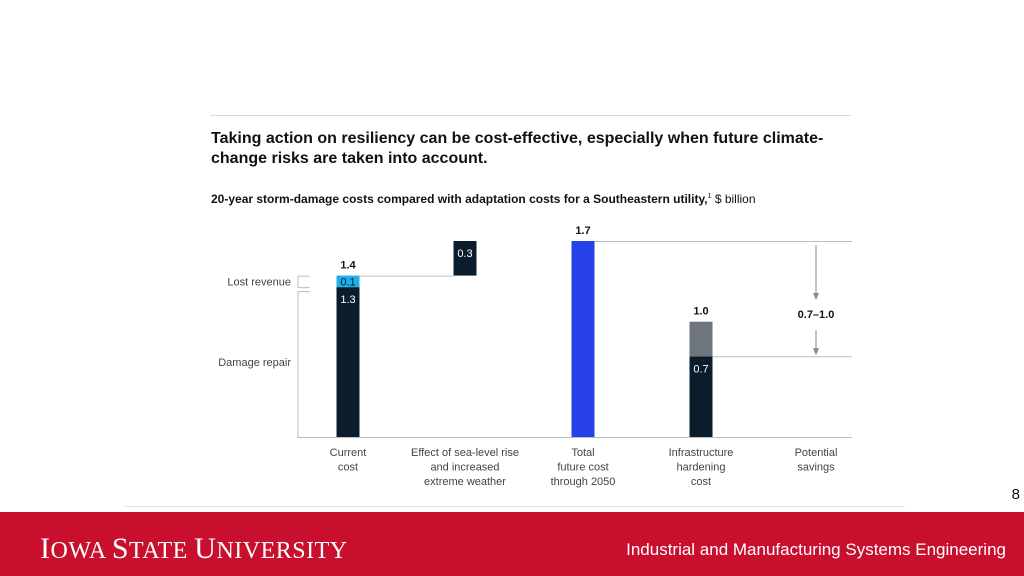  What do you see at coordinates (700, 369) in the screenshot?
I see `segment-label: 0.7` at bounding box center [700, 369].